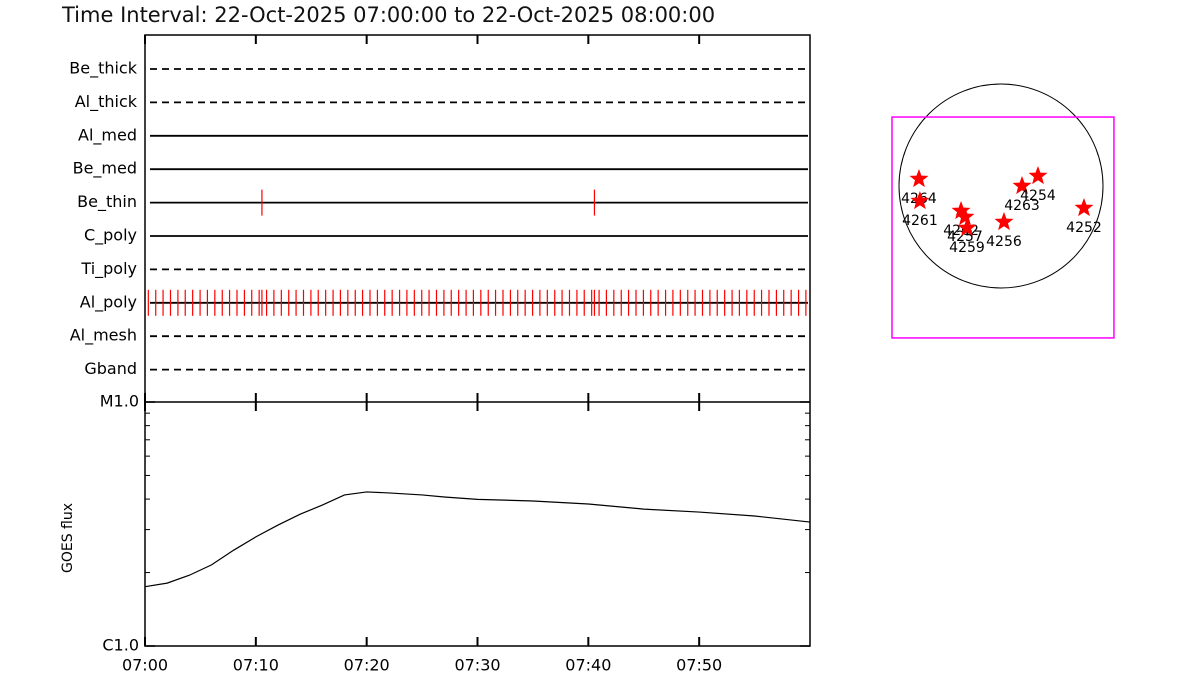 This screenshot has width=1200, height=700. I want to click on x-tick-label: 07:30, so click(477, 665).